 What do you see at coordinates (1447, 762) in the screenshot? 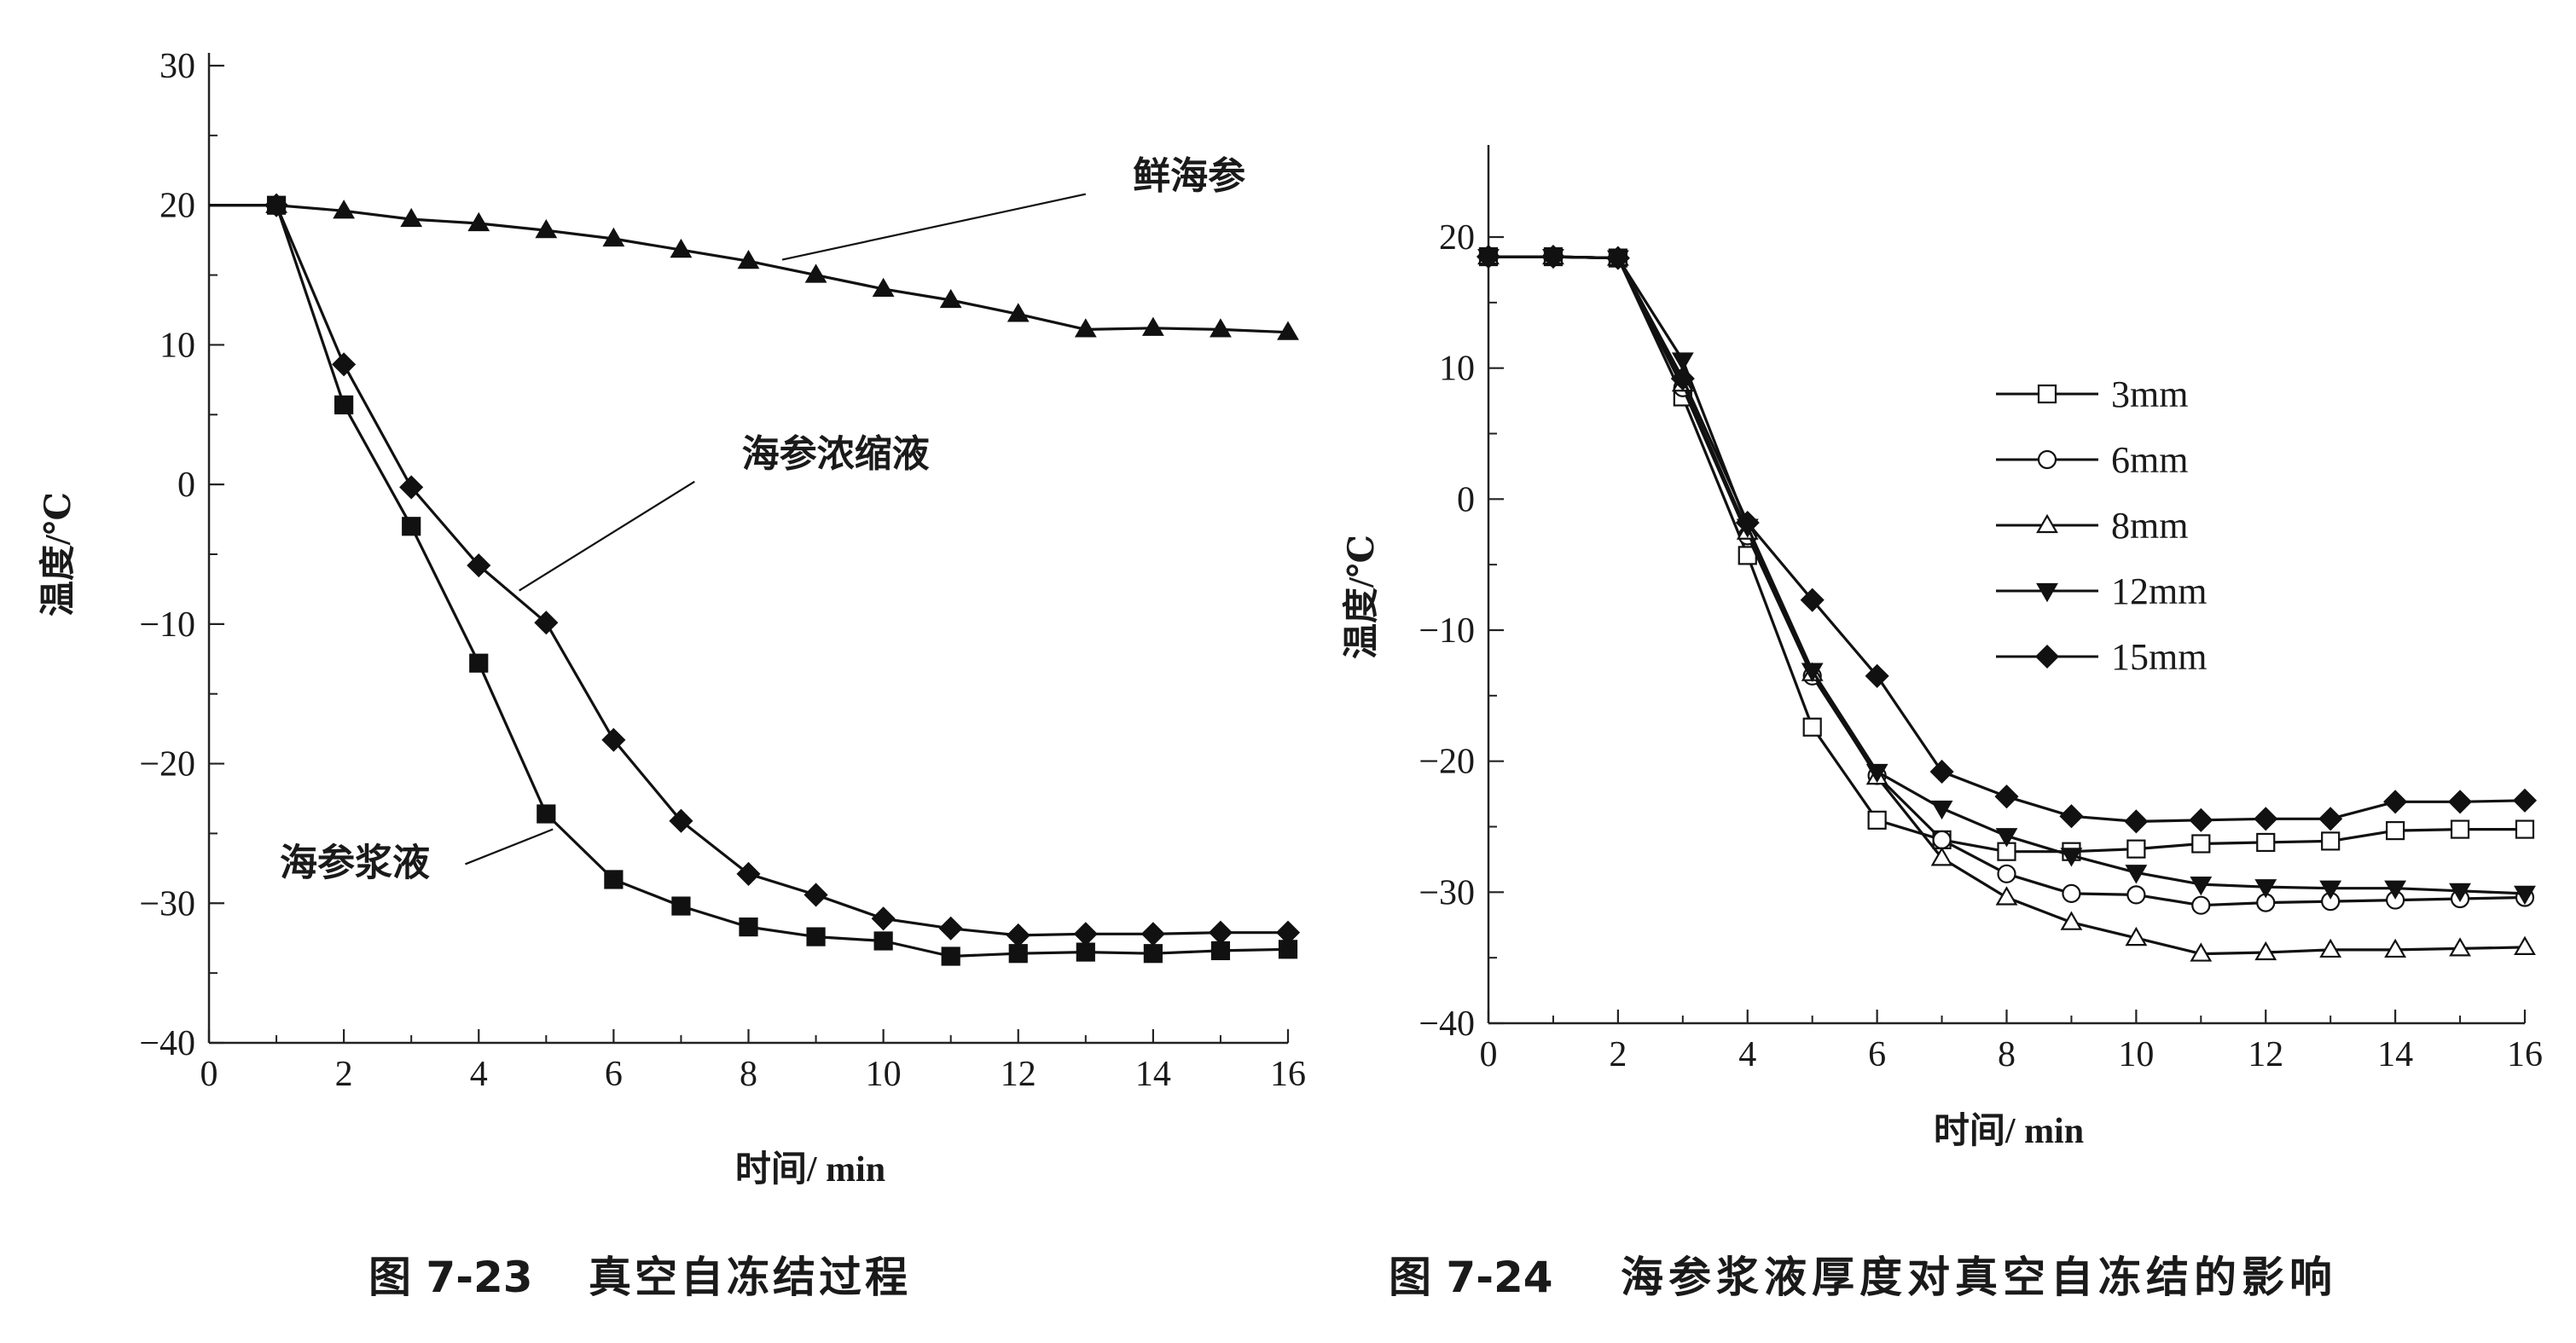
I see `y-tick-label: −20` at bounding box center [1447, 762].